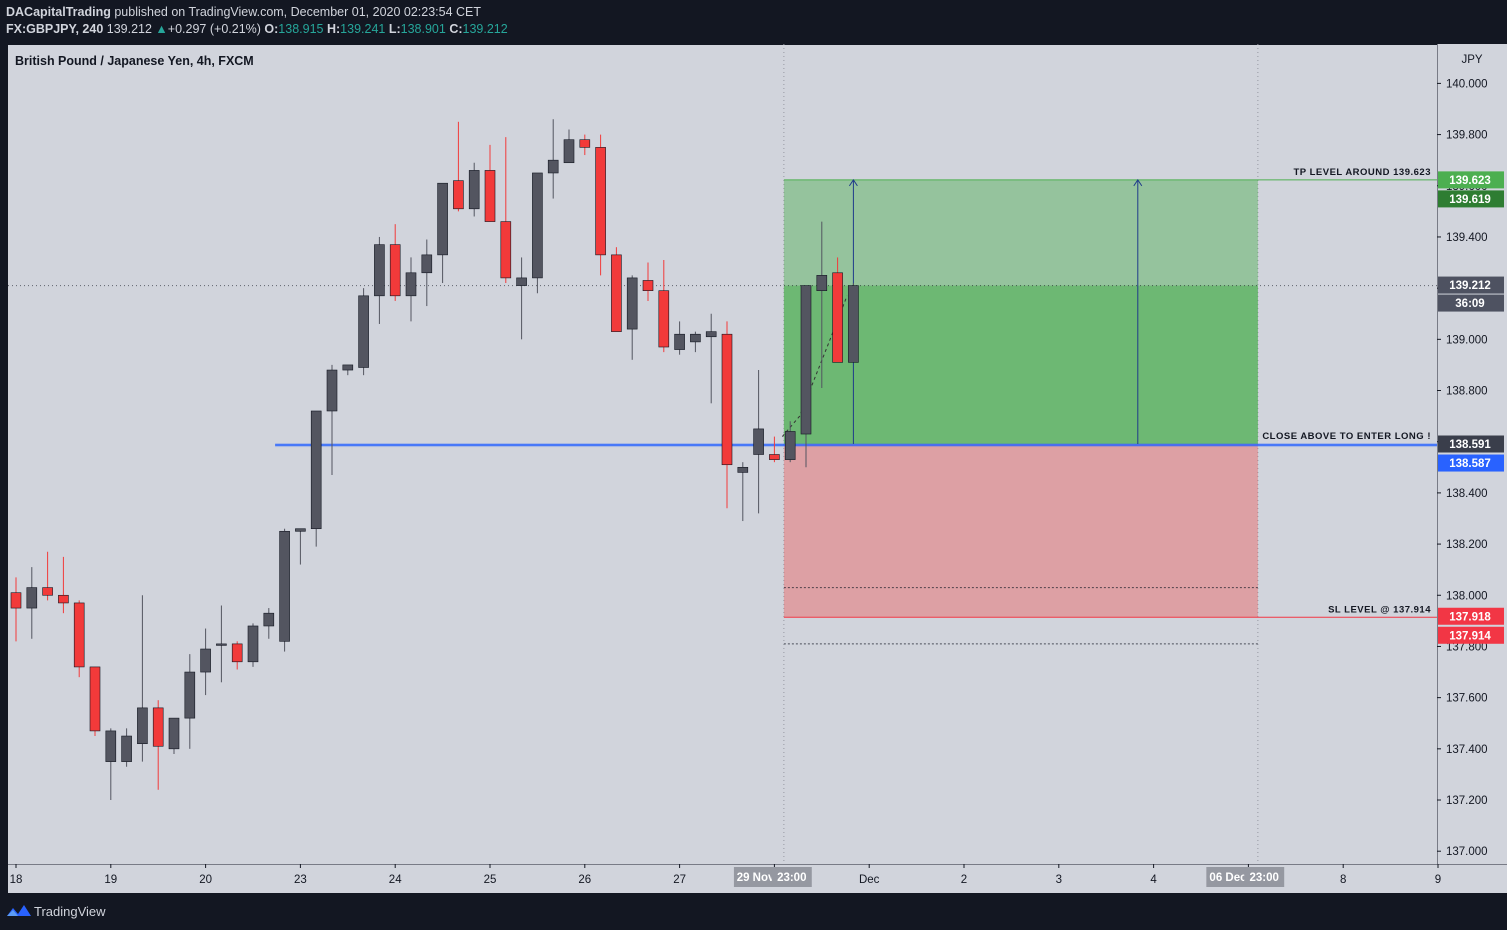  I want to click on y-tick-label: 138.200, so click(1467, 545).